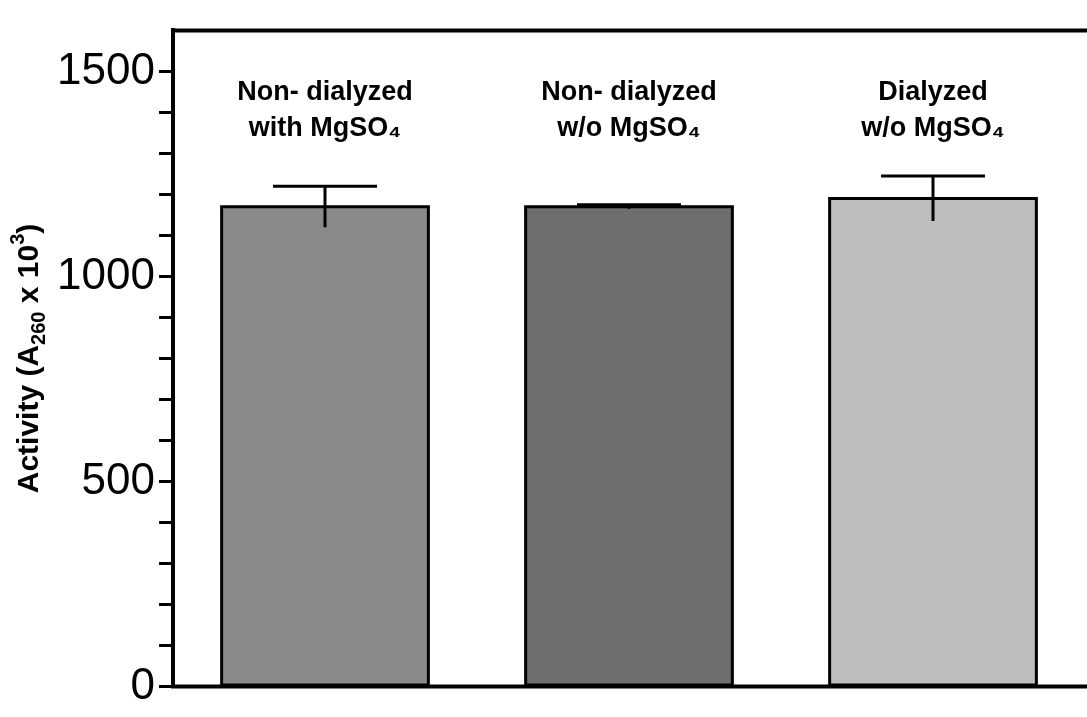  Describe the element at coordinates (106, 68) in the screenshot. I see `y-tick-label: 1500` at that location.